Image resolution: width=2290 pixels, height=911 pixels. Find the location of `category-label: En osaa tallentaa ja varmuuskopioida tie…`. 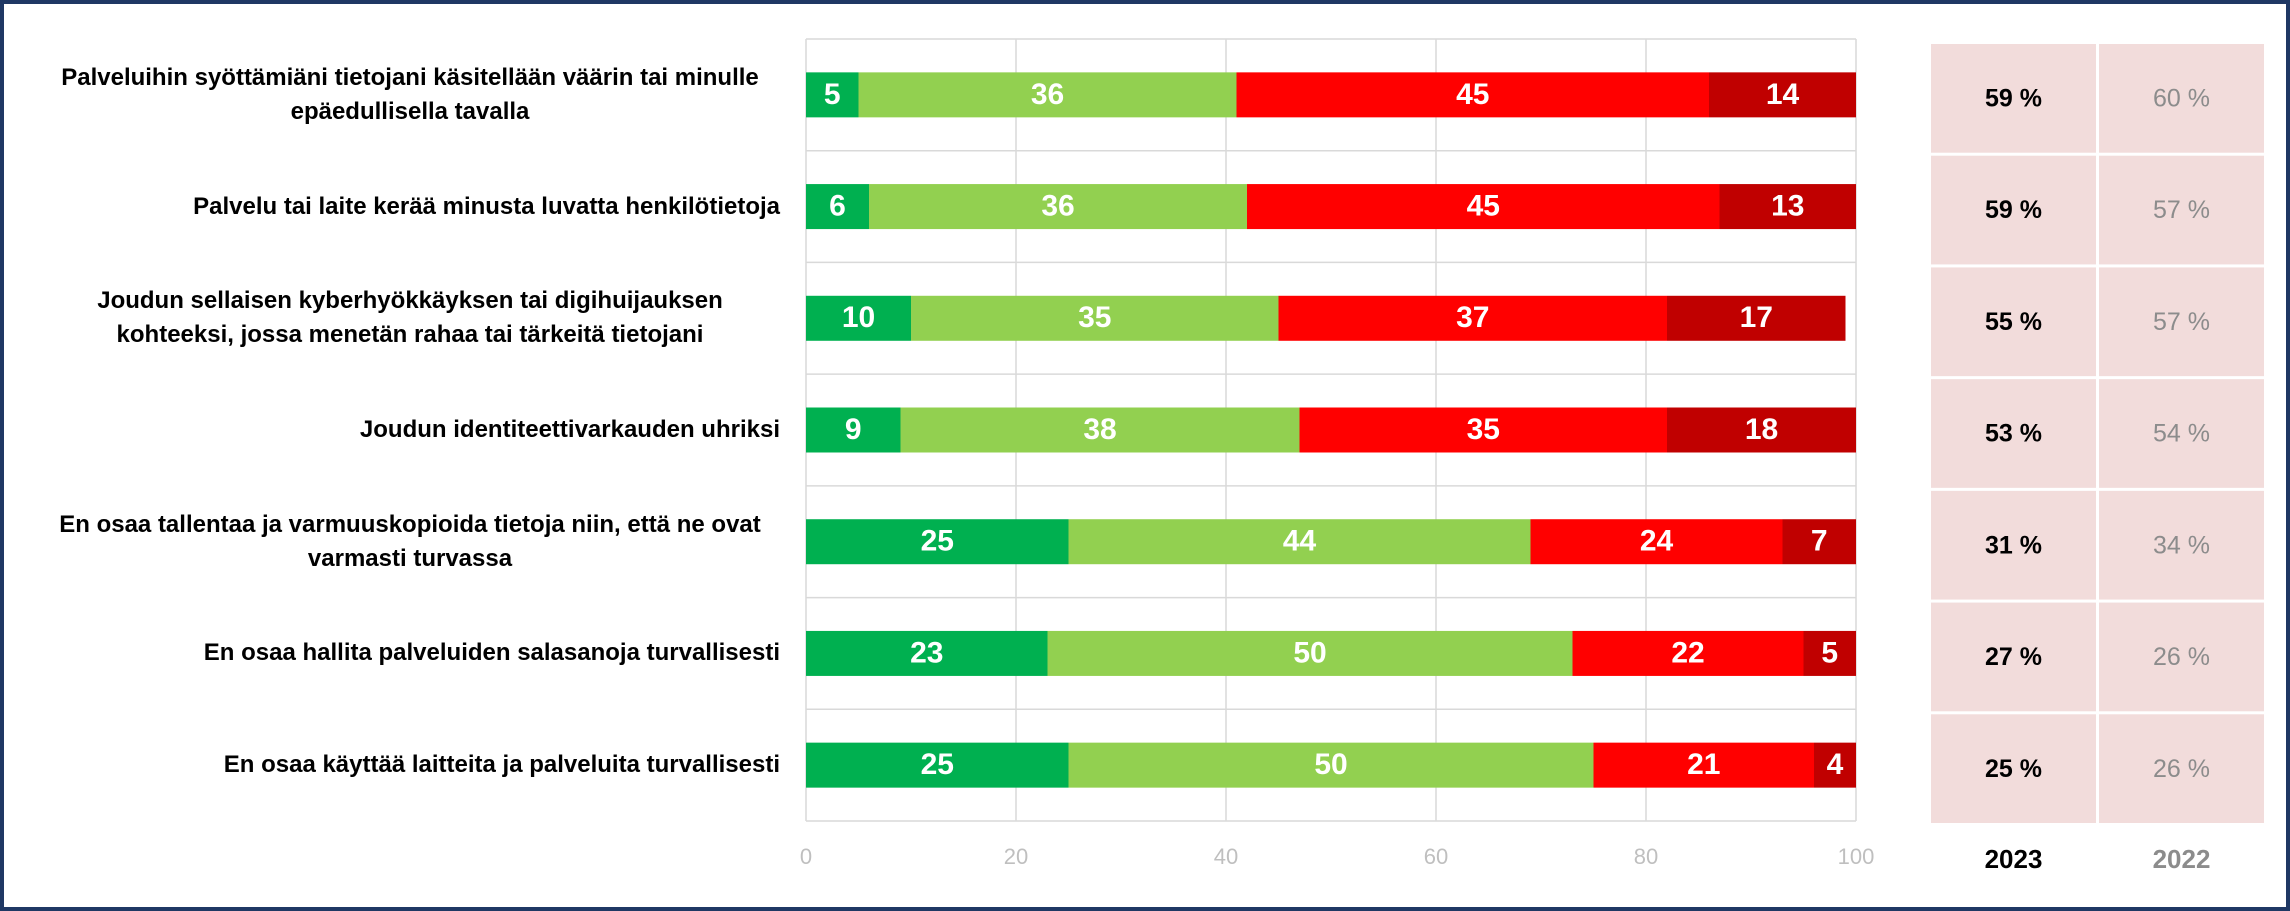

category-label: En osaa tallentaa ja varmuuskopioida tie… is located at coordinates (410, 541).